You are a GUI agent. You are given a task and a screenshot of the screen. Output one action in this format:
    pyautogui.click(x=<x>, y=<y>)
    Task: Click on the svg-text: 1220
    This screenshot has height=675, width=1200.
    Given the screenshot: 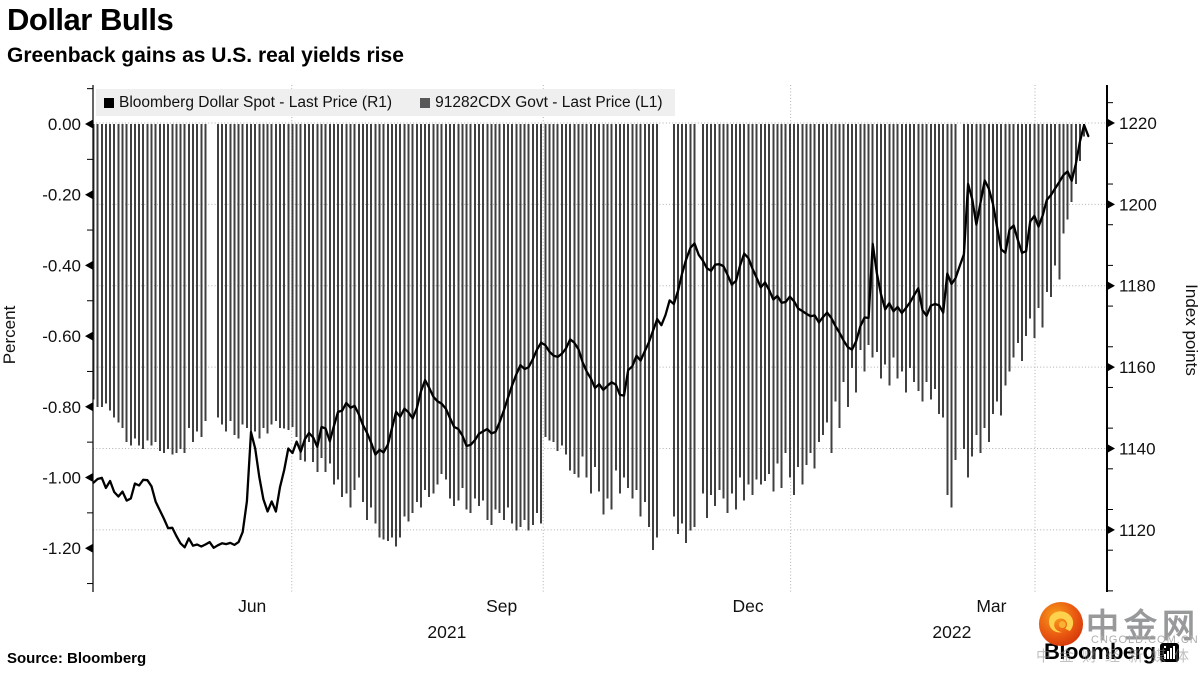 What is the action you would take?
    pyautogui.click(x=1138, y=123)
    